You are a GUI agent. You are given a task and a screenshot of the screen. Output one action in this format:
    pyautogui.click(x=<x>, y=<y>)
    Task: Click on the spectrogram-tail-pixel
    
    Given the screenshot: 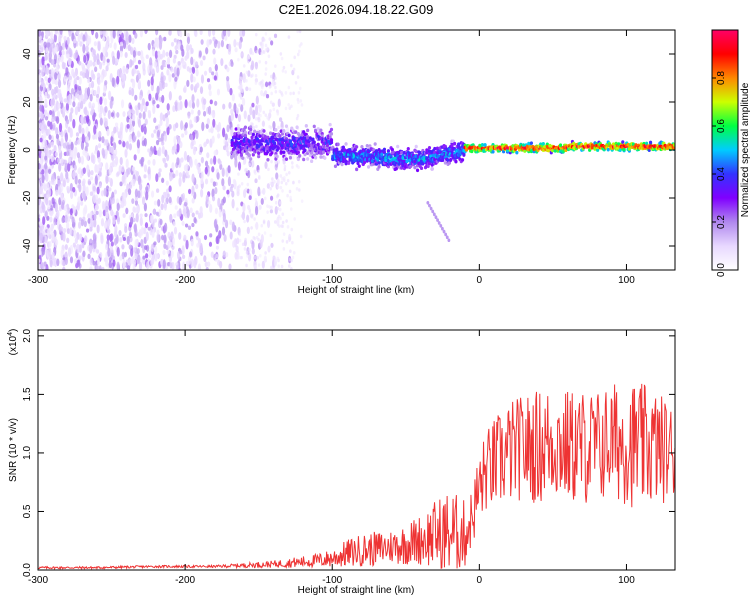 What is the action you would take?
    pyautogui.click(x=436, y=217)
    